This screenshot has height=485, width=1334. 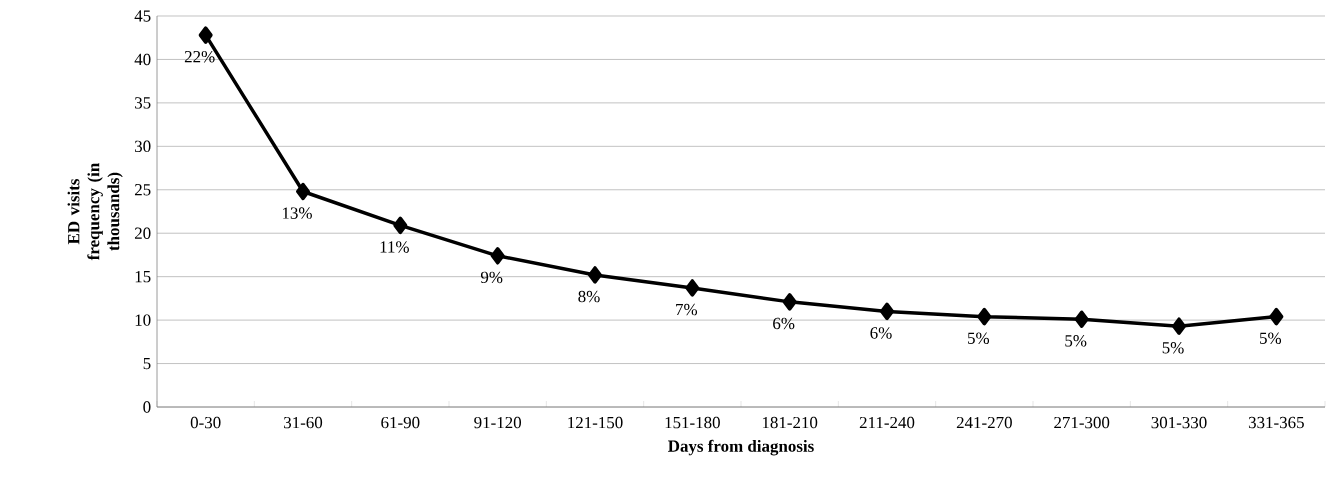 What do you see at coordinates (984, 422) in the screenshot?
I see `x-tick-label: 241-270` at bounding box center [984, 422].